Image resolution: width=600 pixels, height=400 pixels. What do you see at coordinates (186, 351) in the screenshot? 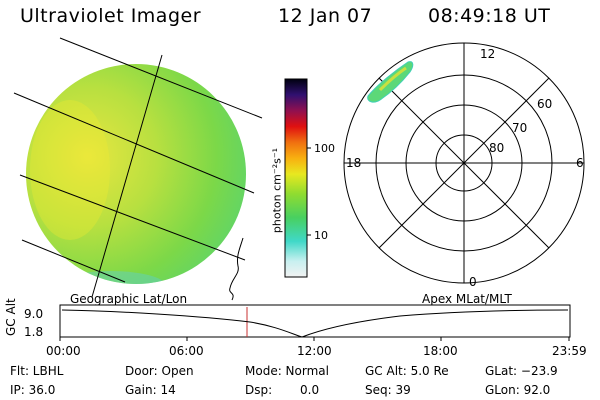
I see `time-tick-0600: 06:00` at bounding box center [186, 351].